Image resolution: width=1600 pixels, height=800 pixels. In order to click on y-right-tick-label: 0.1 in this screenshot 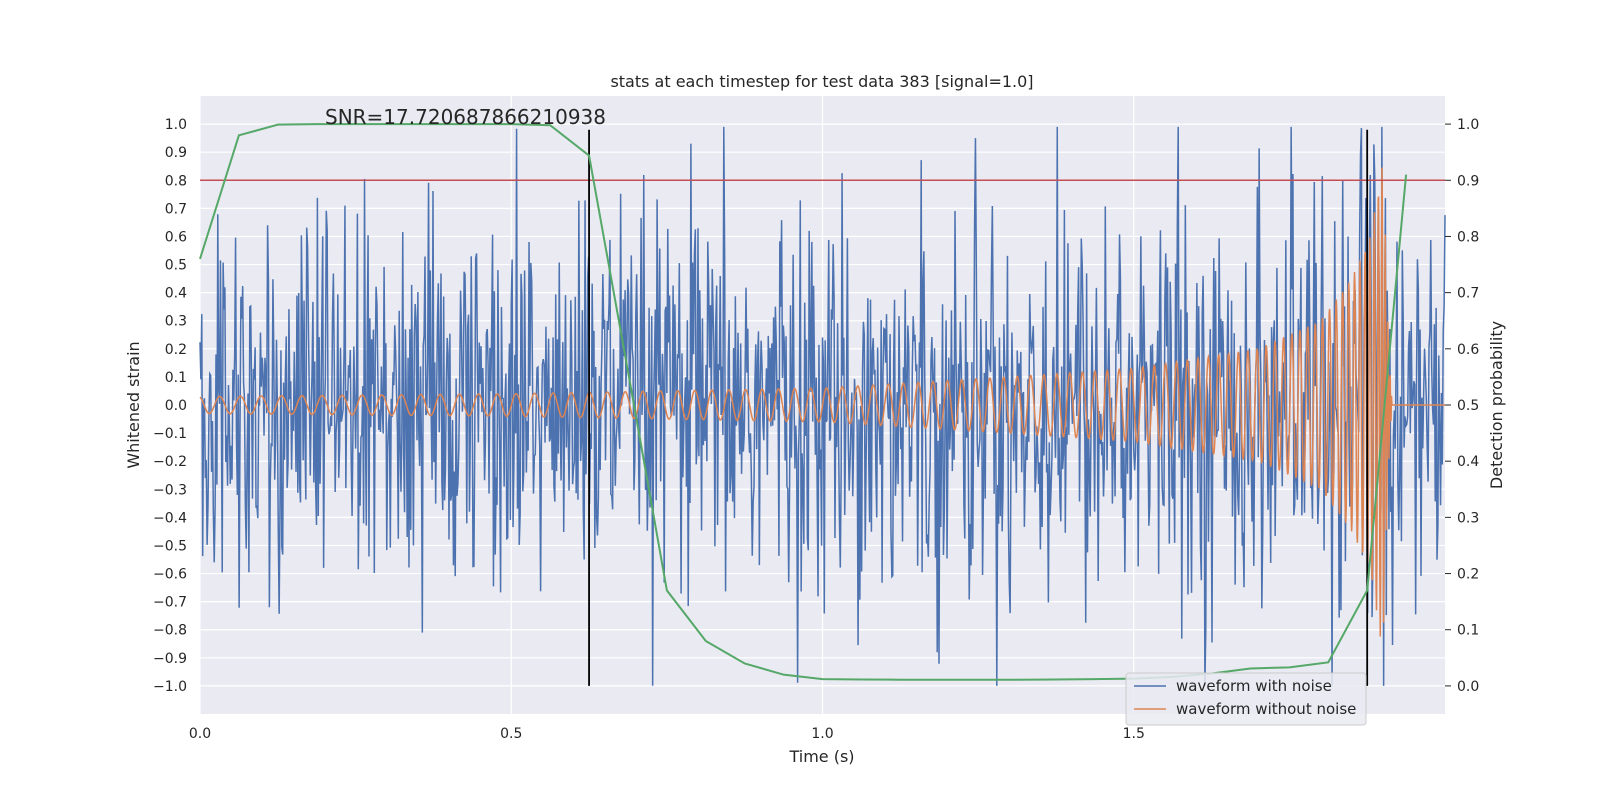, I will do `click(1468, 631)`.